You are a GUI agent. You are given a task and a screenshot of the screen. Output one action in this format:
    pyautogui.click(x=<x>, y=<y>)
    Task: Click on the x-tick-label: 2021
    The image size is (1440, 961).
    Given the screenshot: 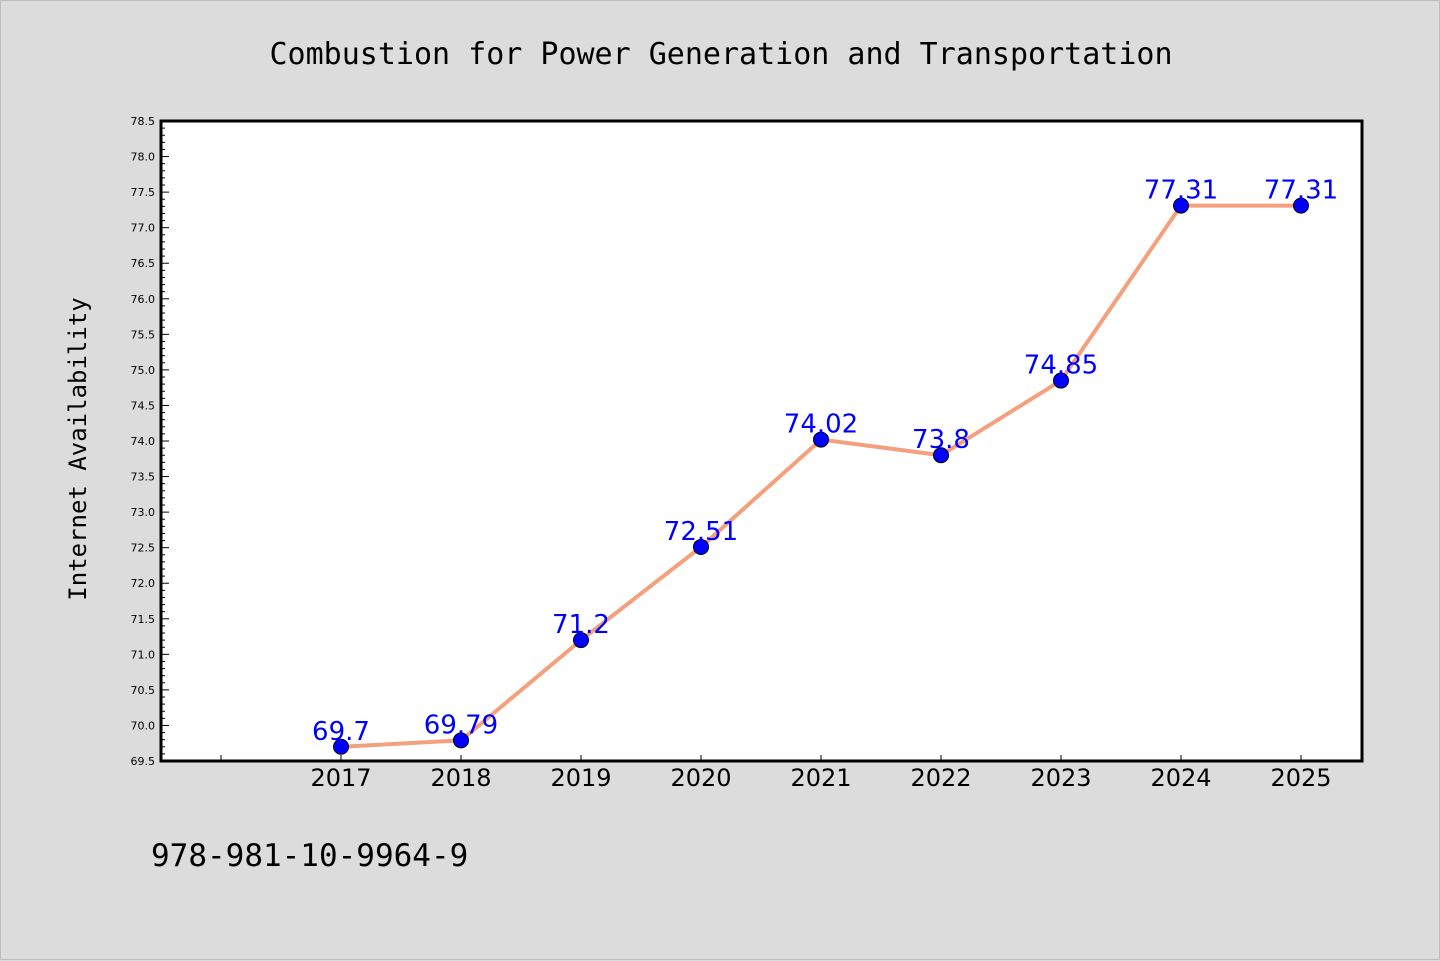 What is the action you would take?
    pyautogui.click(x=820, y=778)
    